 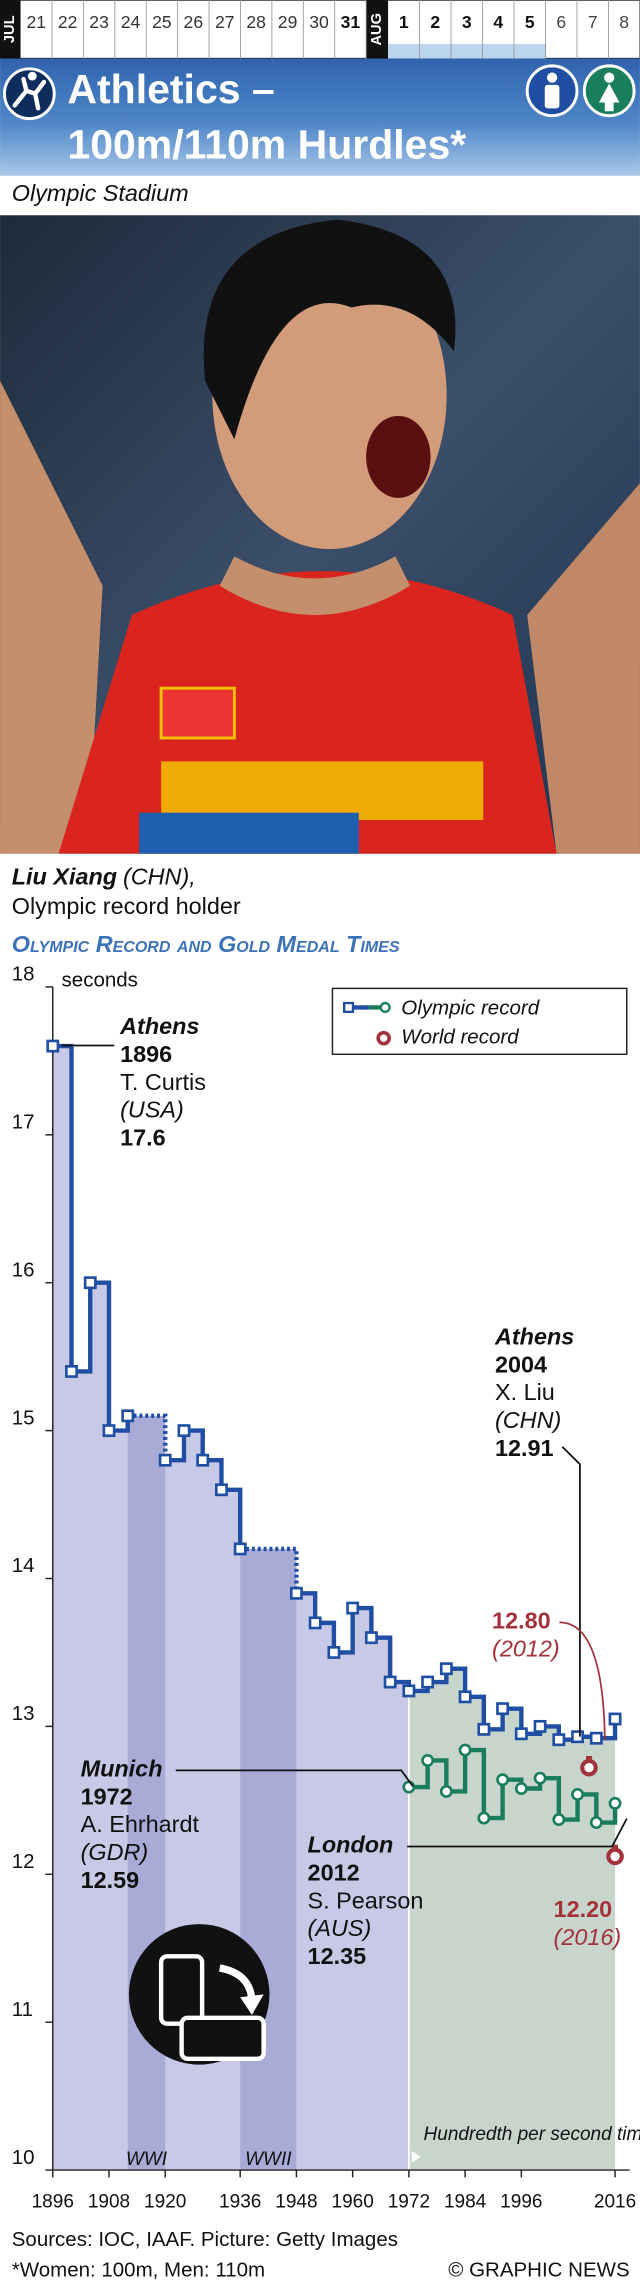 What do you see at coordinates (337, 1956) in the screenshot?
I see `annotation: 12.35` at bounding box center [337, 1956].